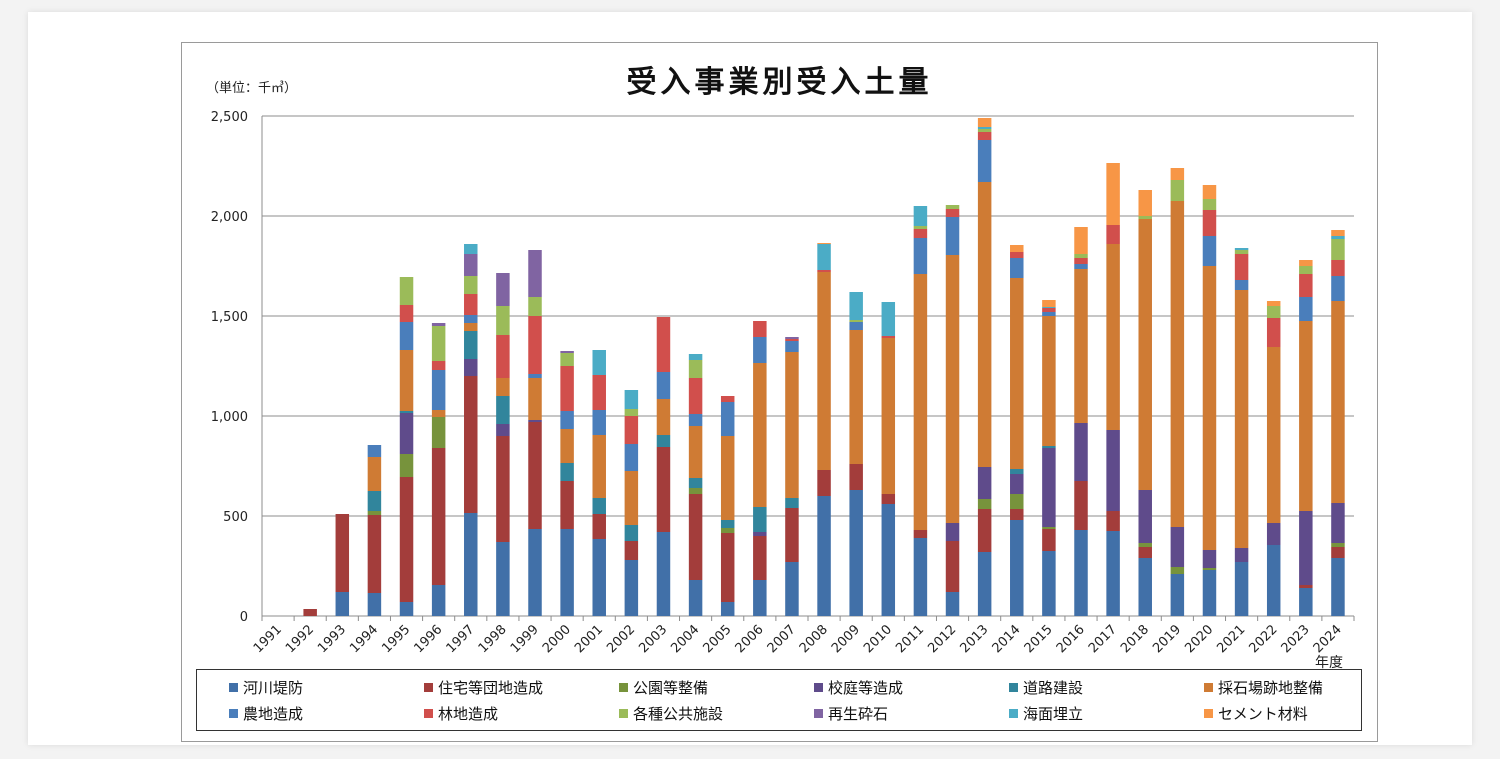 The image size is (1500, 759). Describe the element at coordinates (252, 88) in the screenshot. I see `y-axis-unit-label: （単位：千㎥）` at that location.